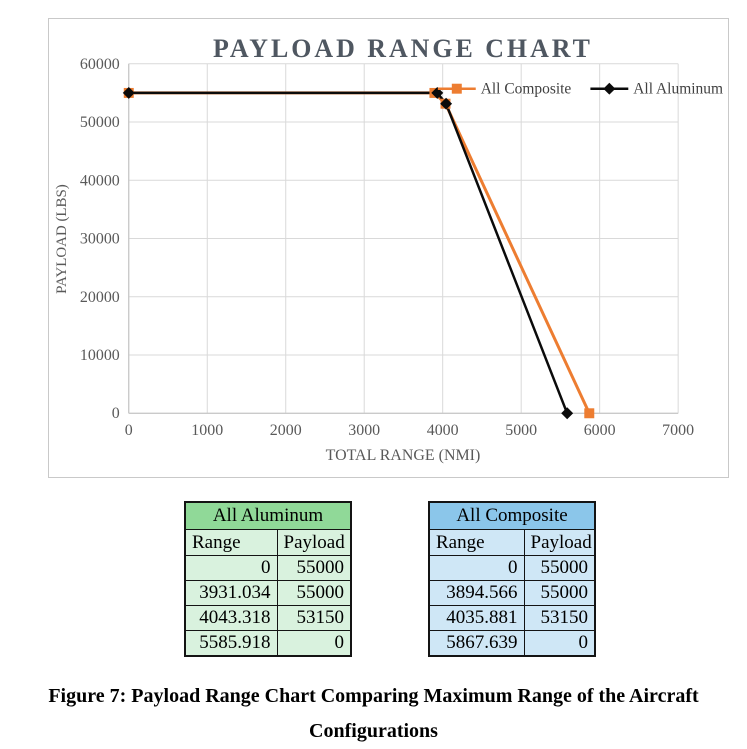 Image resolution: width=747 pixels, height=749 pixels. Describe the element at coordinates (268, 515) in the screenshot. I see `table-title-all-aluminum: All Aluminum` at that location.